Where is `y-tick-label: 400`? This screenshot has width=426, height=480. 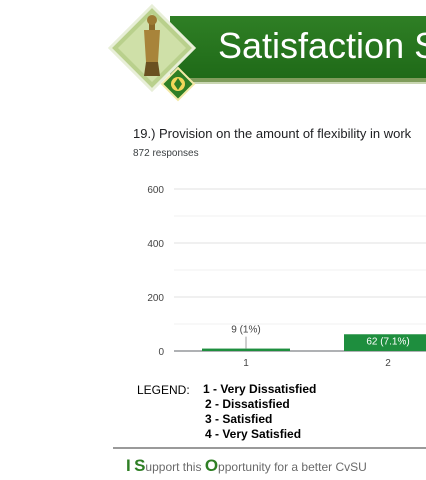
y-tick-label: 400 is located at coordinates (155, 244).